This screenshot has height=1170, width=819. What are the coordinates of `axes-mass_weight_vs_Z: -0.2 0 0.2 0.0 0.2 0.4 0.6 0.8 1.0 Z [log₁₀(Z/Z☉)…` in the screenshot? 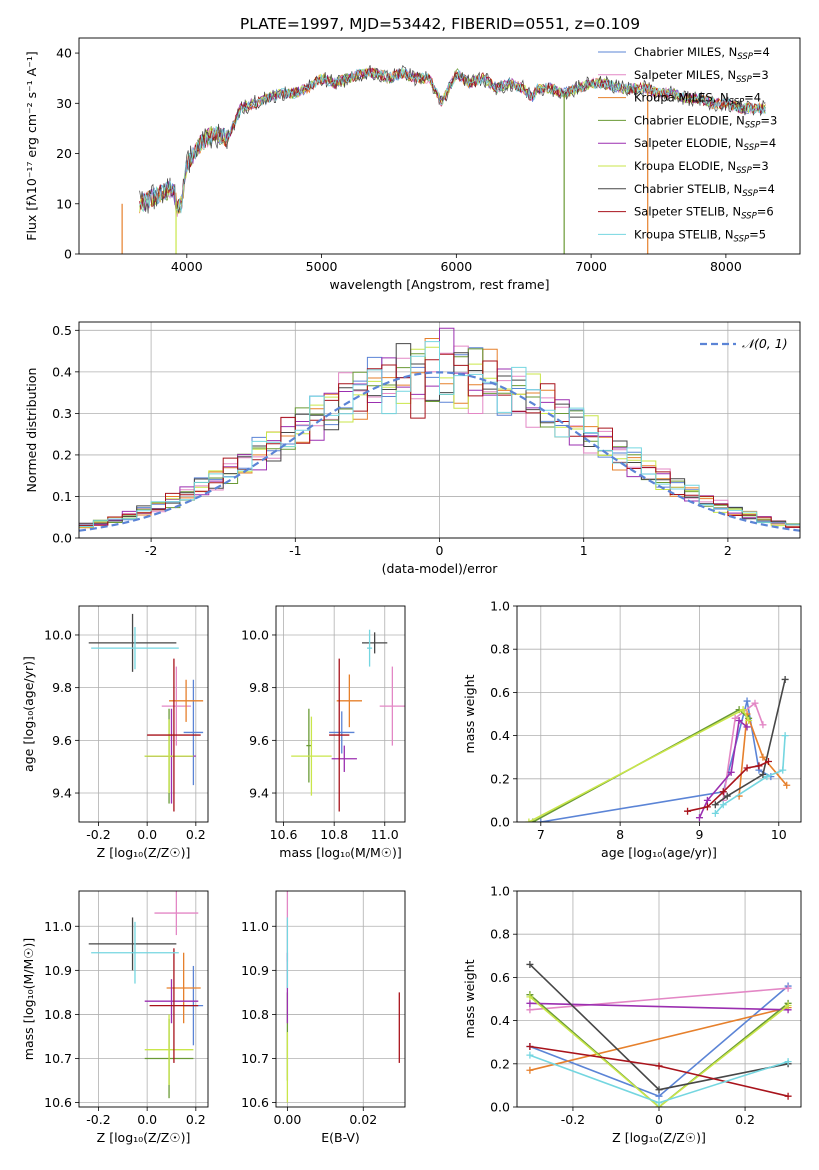 It's located at (632, 1014).